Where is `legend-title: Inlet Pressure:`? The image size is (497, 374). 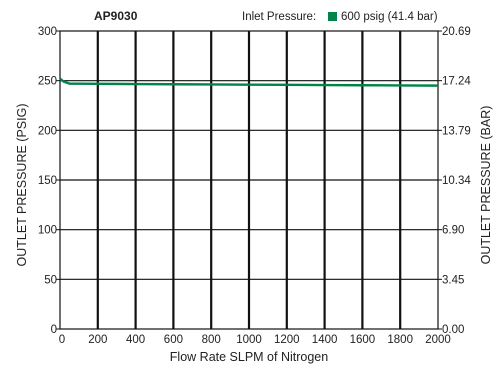
legend-title: Inlet Pressure: is located at coordinates (279, 17).